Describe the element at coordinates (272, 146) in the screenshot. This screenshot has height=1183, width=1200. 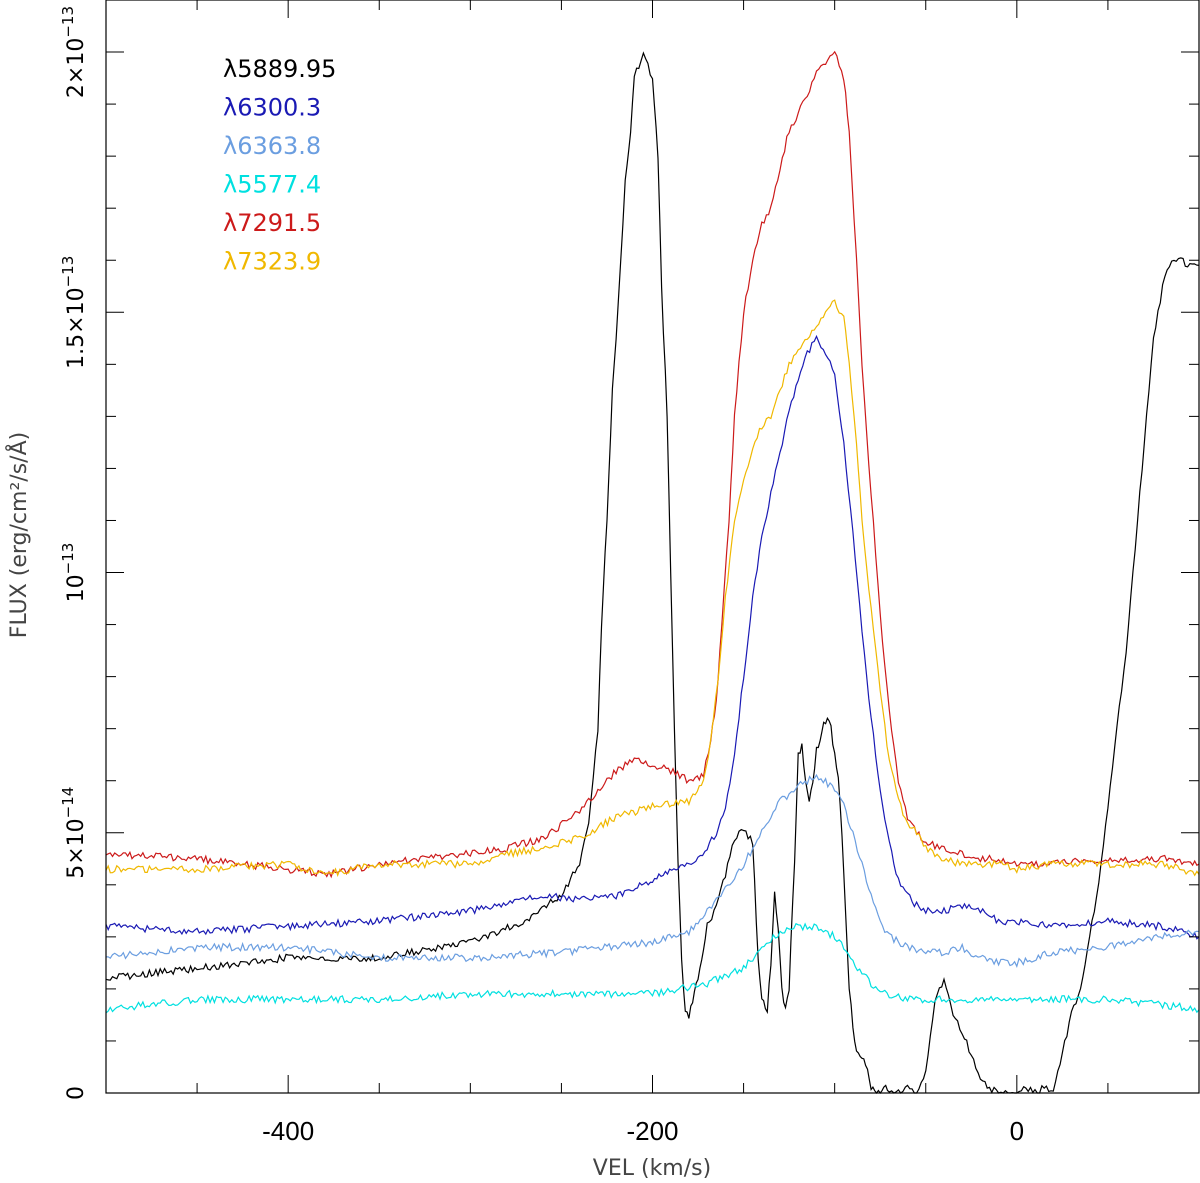
I see `legend-entry: λ6363.8` at that location.